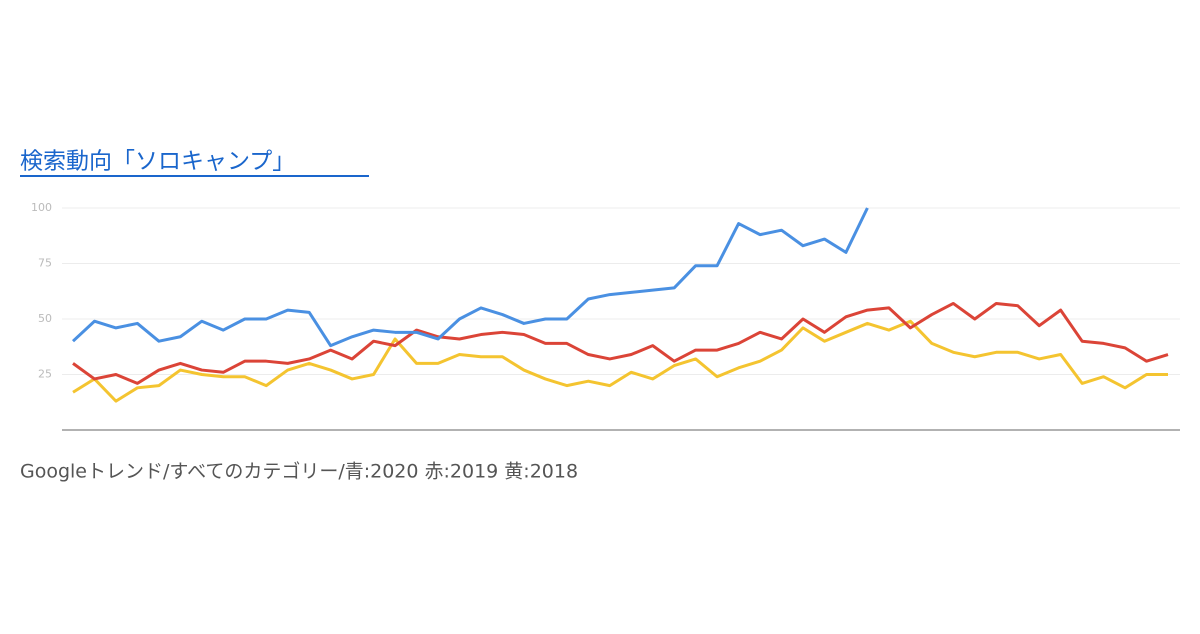 The image size is (1200, 634). Describe the element at coordinates (45, 374) in the screenshot. I see `y-tick-label: 25` at that location.